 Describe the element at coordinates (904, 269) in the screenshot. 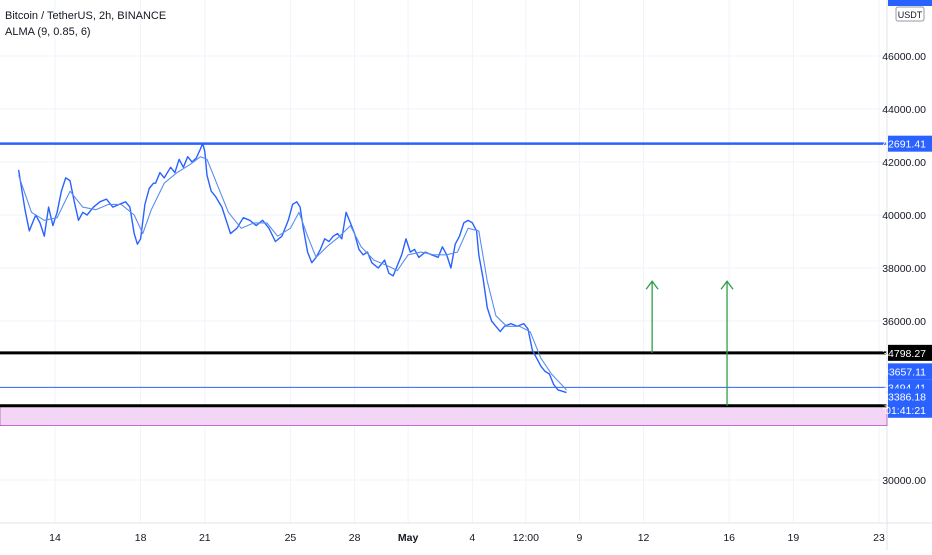

I see `y-tick-label: 38000.00` at that location.